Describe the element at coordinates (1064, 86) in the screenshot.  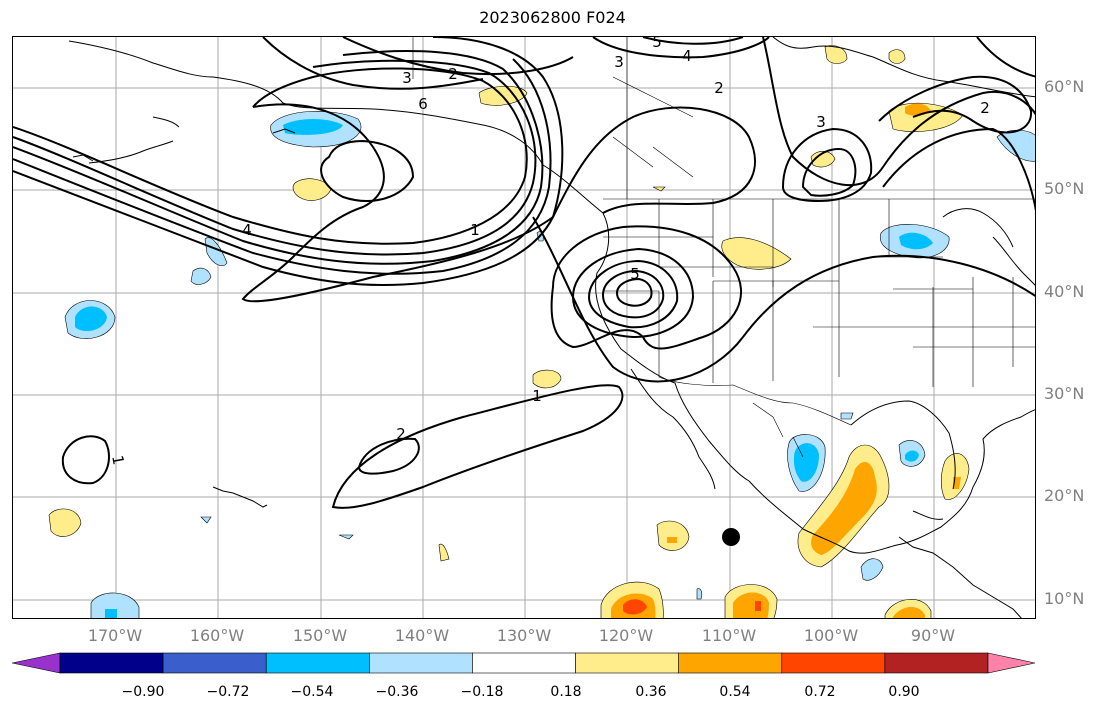
I see `lat-label-60n: 60°N` at that location.